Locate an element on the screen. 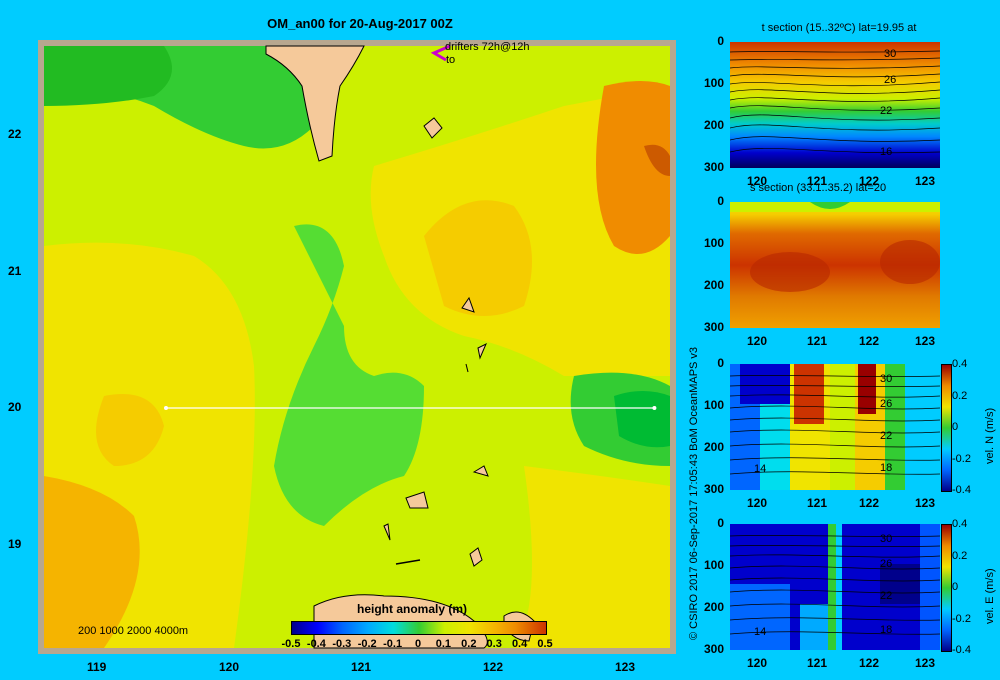 This screenshot has height=680, width=1000. velocity-north-colorbar is located at coordinates (946, 428).